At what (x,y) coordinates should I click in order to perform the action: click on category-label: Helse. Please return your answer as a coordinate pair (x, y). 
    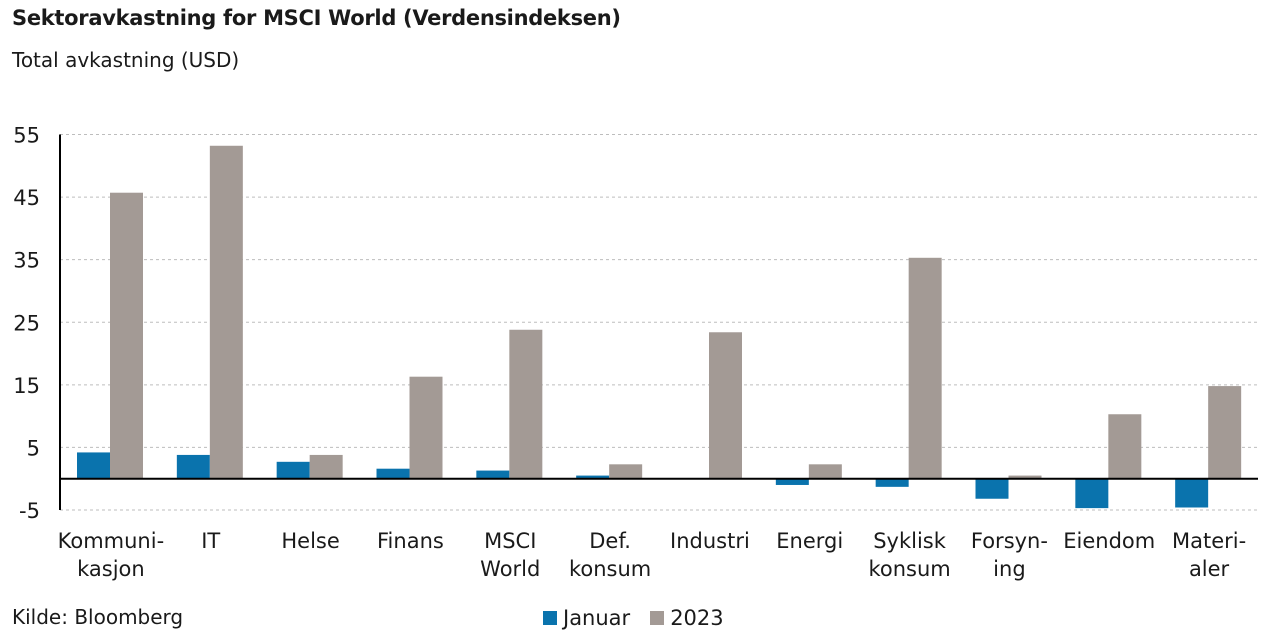
    Looking at the image, I should click on (310, 541).